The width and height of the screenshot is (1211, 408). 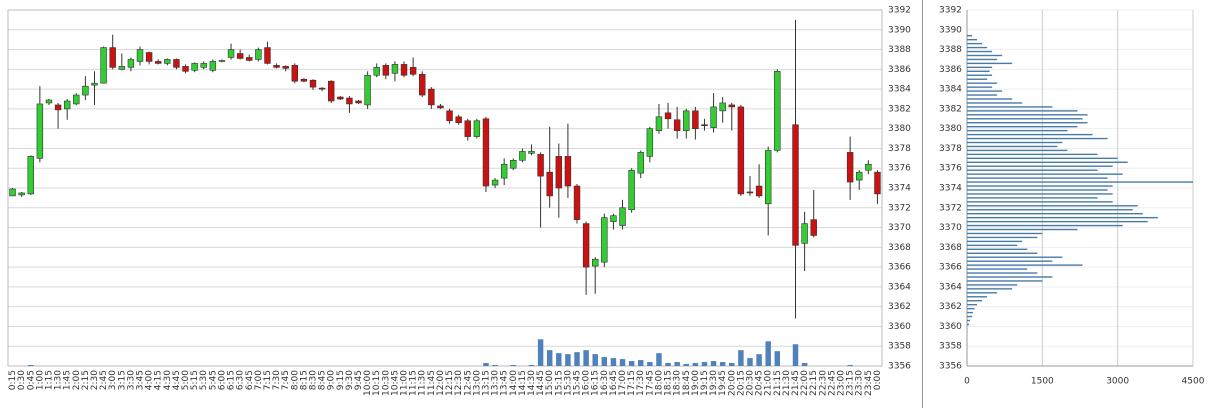 I want to click on x-tick-label: 13:30, so click(x=496, y=383).